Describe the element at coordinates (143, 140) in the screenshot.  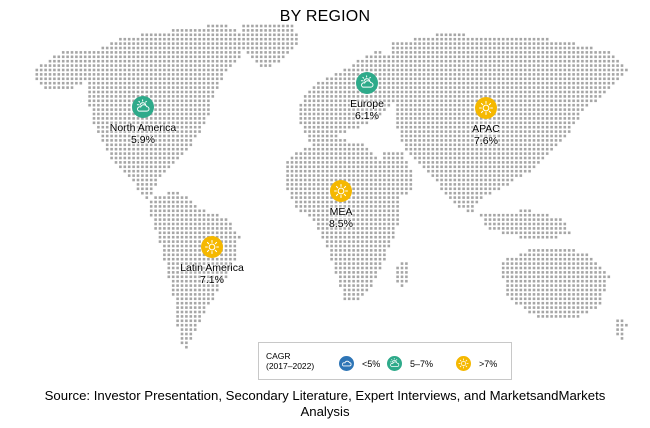
I see `region-cagr-value: 5.9%` at that location.